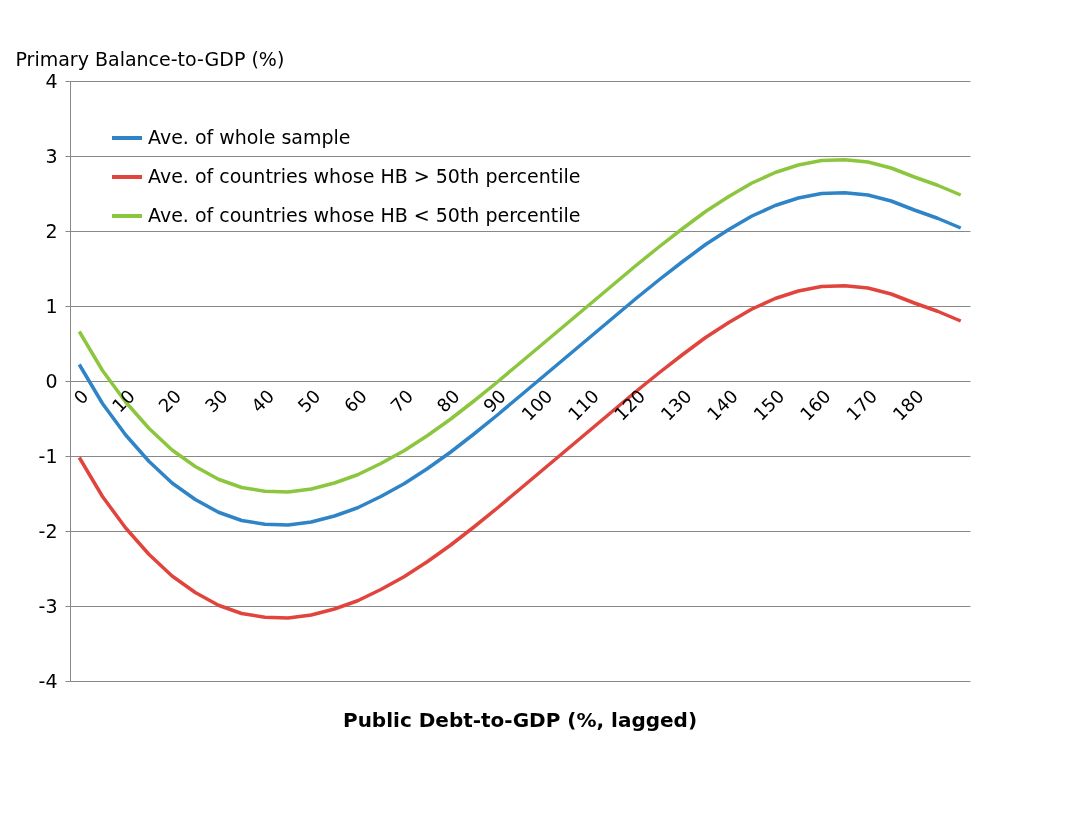 The width and height of the screenshot is (1071, 837). I want to click on y-tick-label: -4, so click(48, 680).